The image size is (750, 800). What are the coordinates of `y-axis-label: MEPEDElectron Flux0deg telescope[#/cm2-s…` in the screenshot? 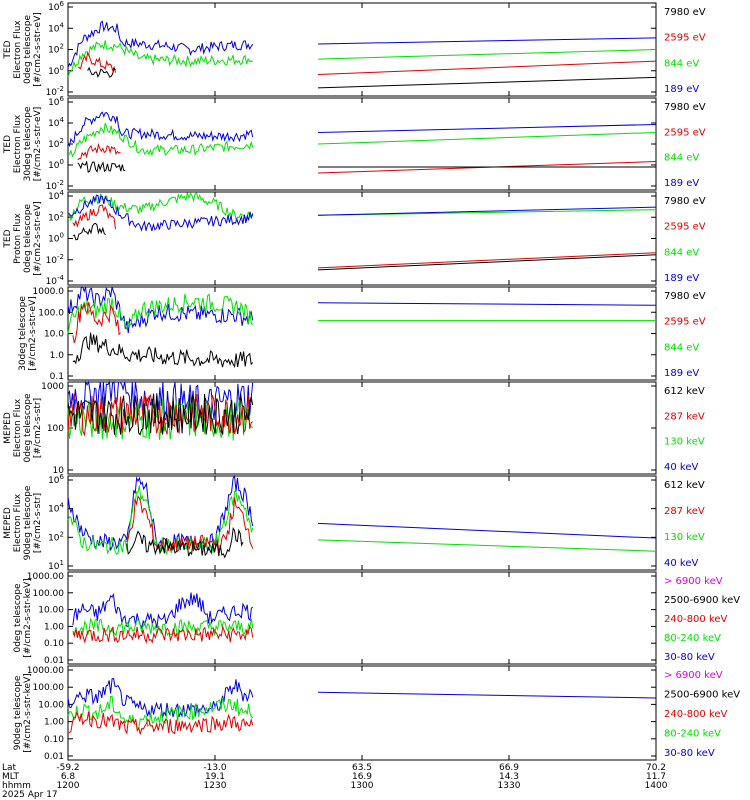 It's located at (23, 428).